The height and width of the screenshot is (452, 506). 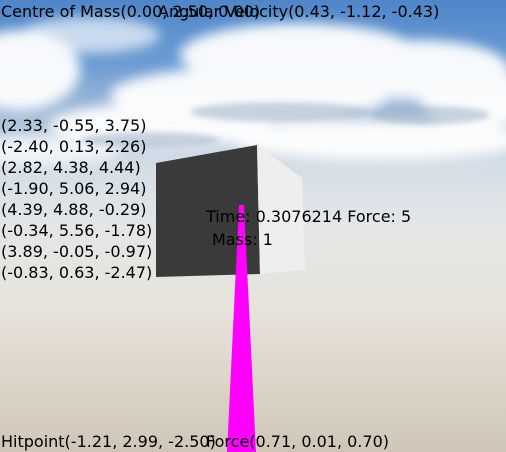 I want to click on force-ray, so click(x=241, y=328).